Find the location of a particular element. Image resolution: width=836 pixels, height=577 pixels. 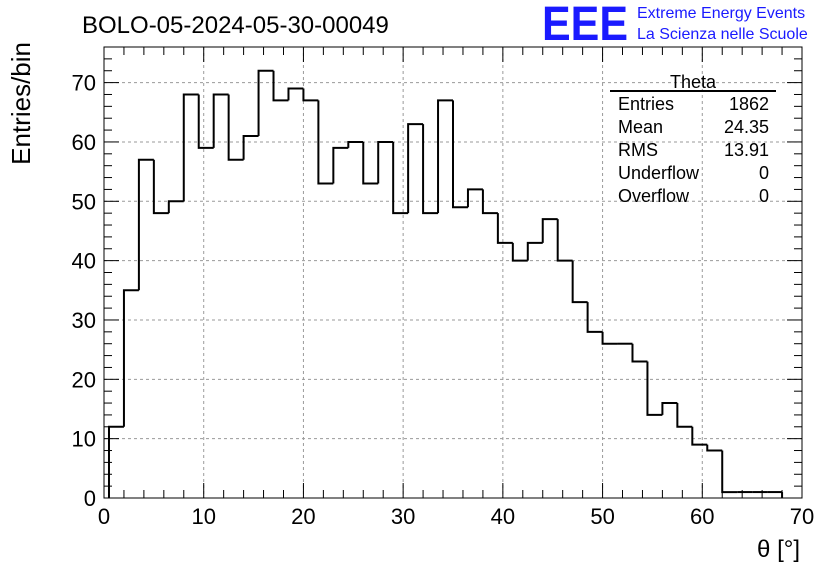

x-tick-label: 30 is located at coordinates (403, 516).